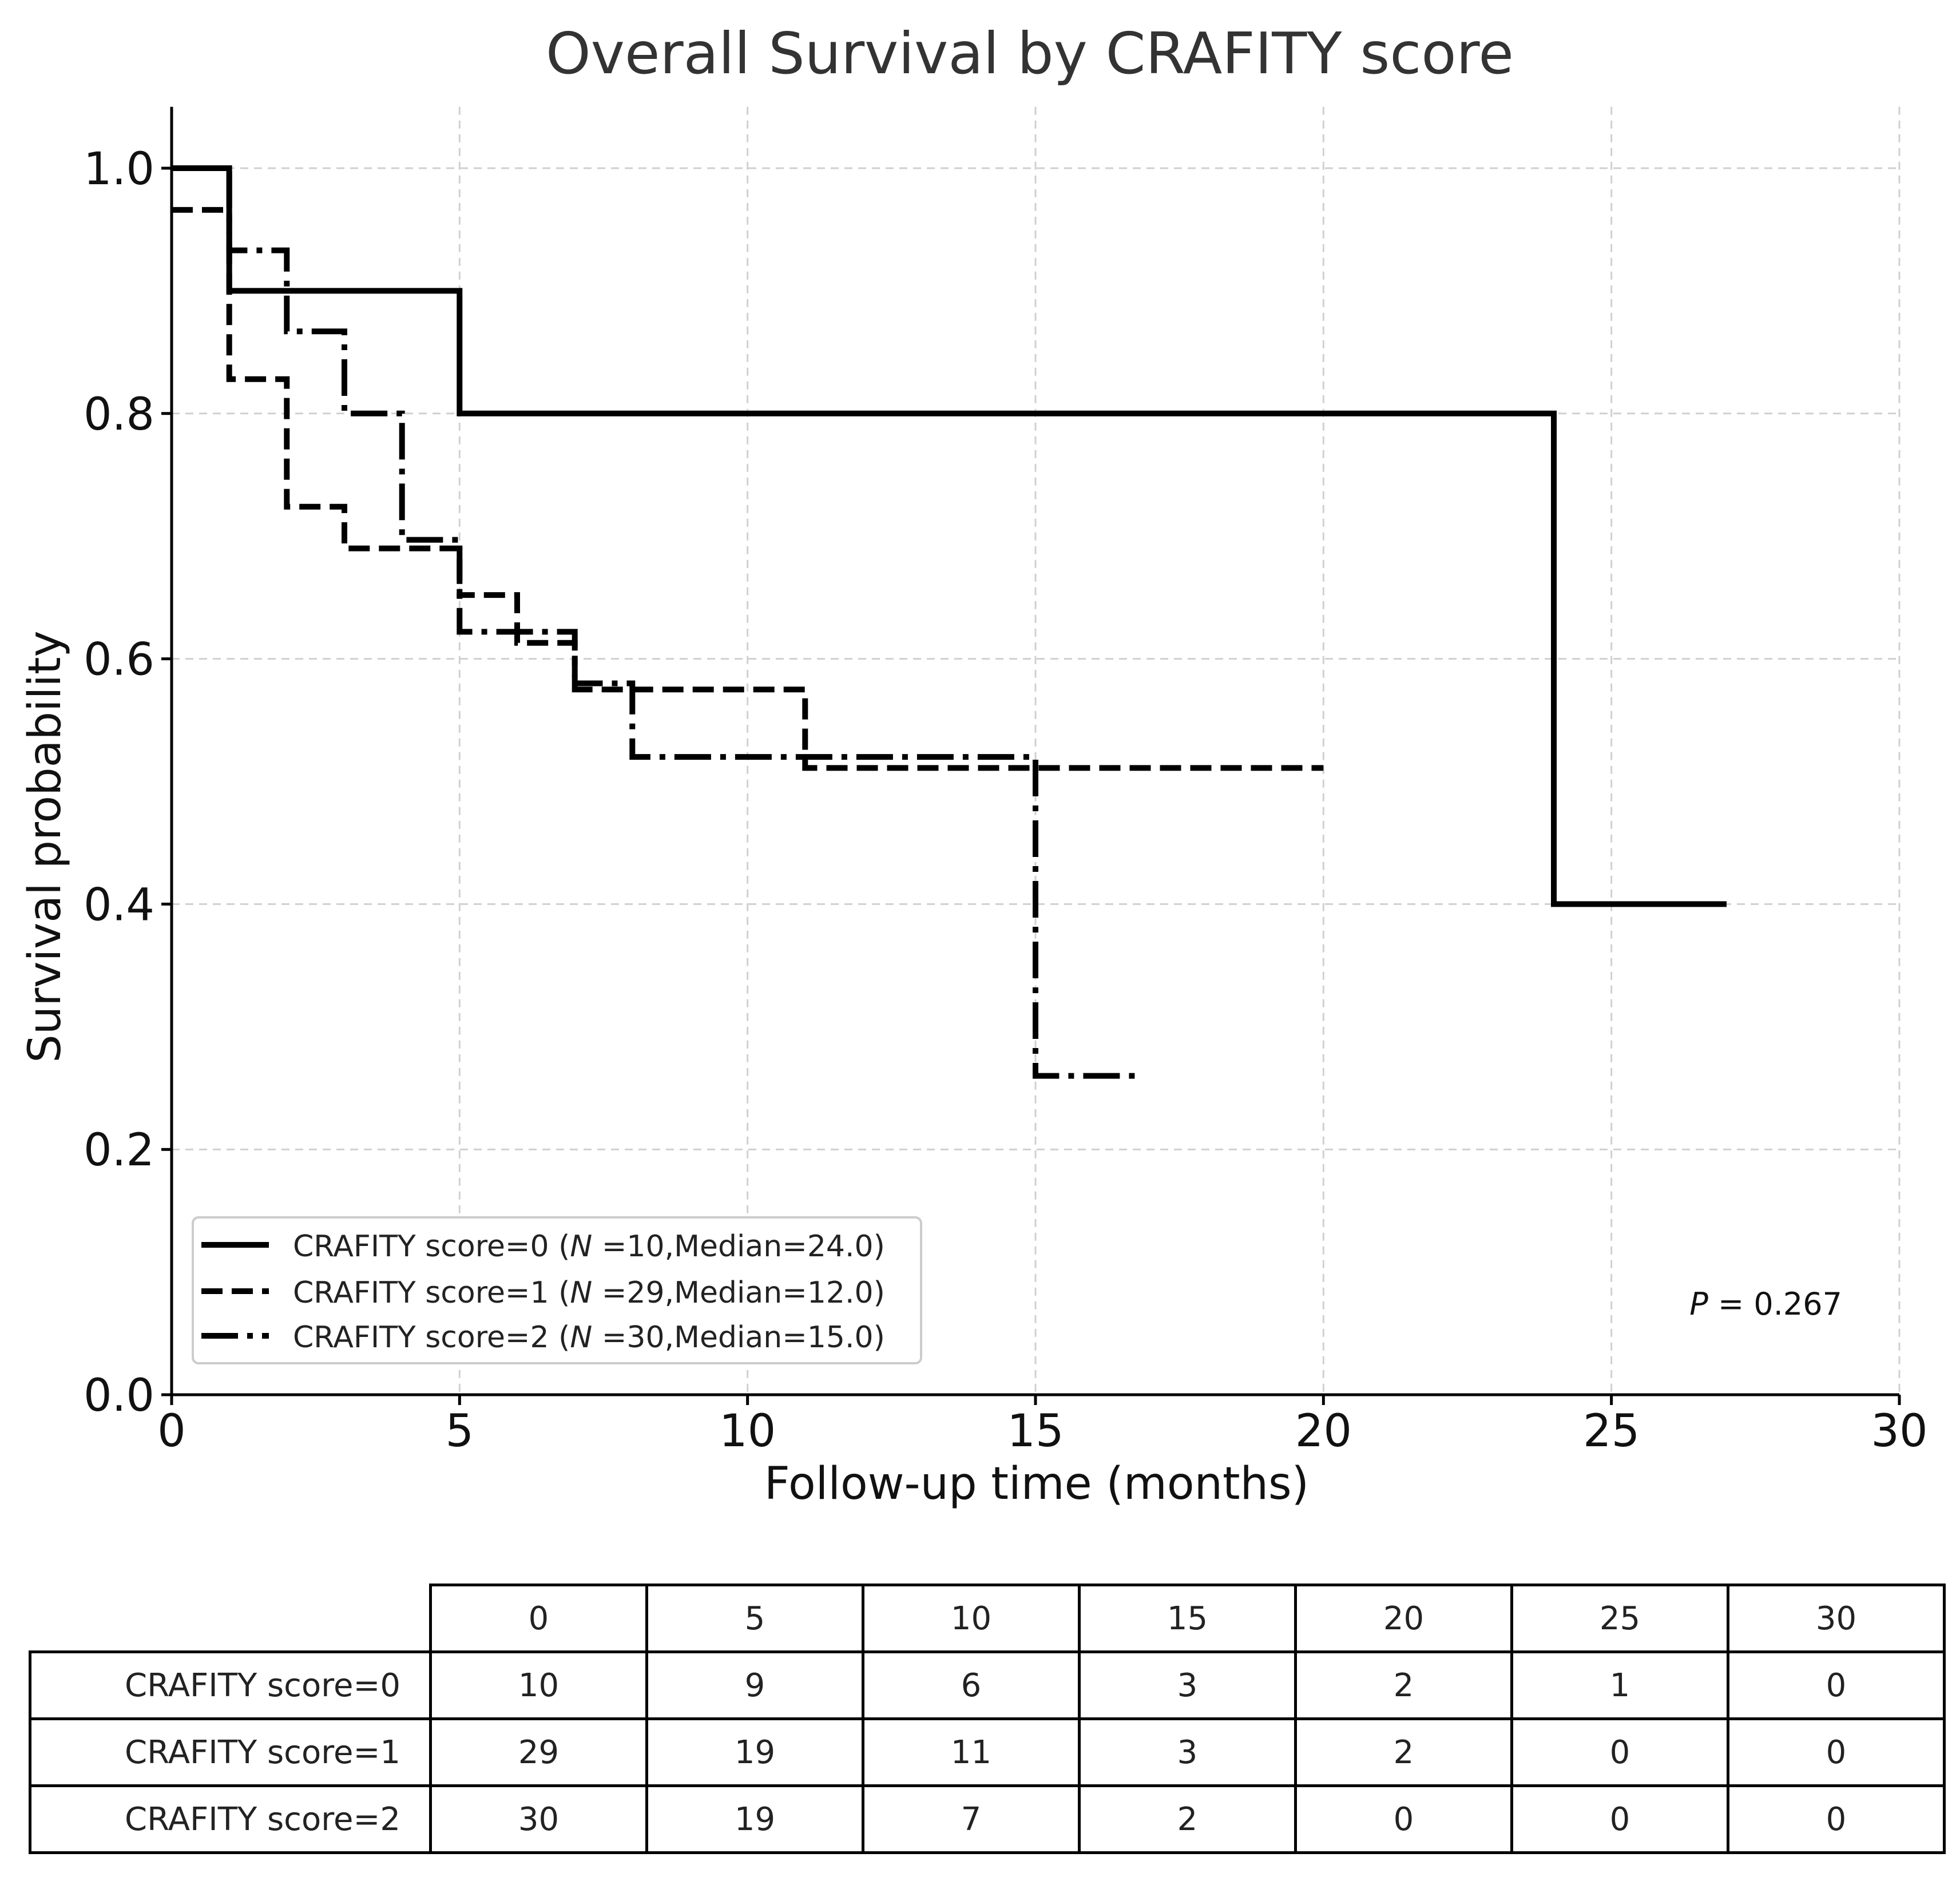  What do you see at coordinates (971, 1618) in the screenshot?
I see `risk-table-time-header: 10` at bounding box center [971, 1618].